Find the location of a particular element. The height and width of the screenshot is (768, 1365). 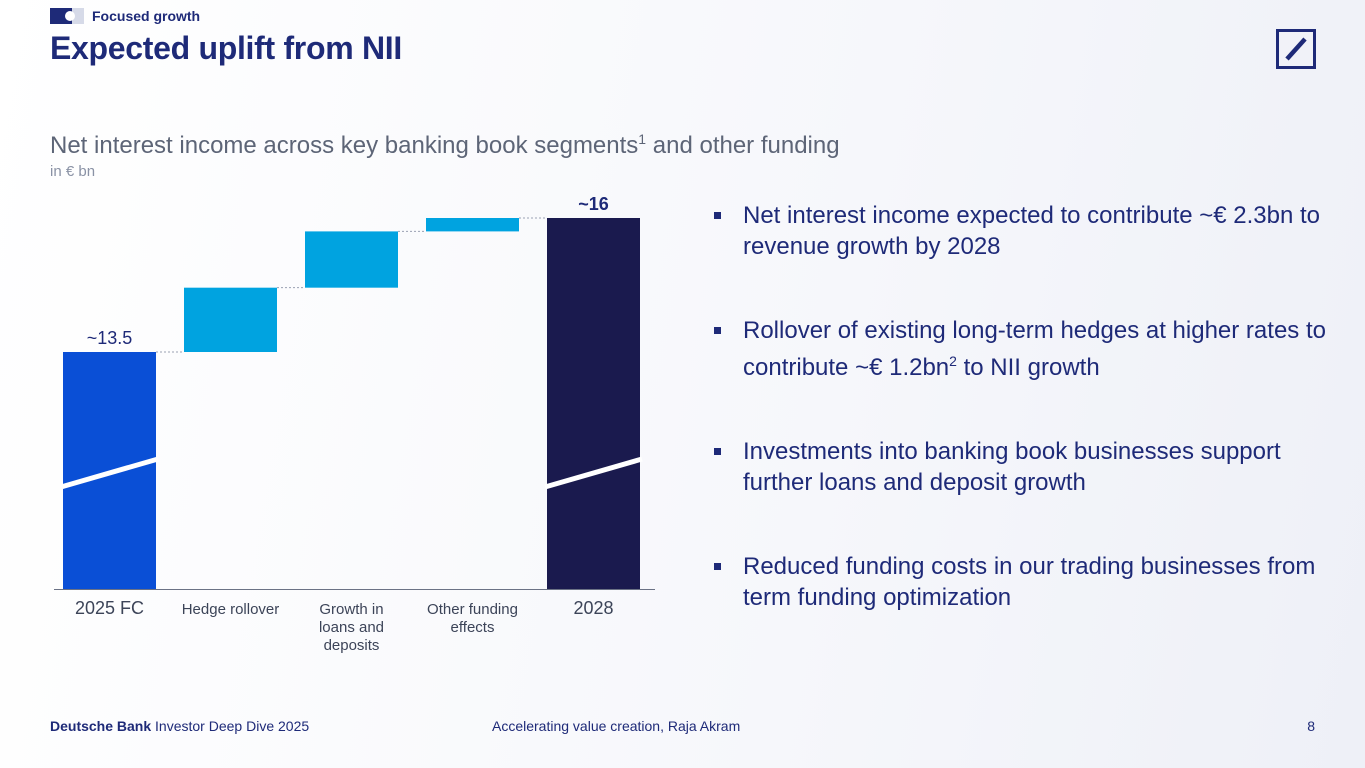

x-tick-label: Growth in loans and deposits is located at coordinates (351, 627).